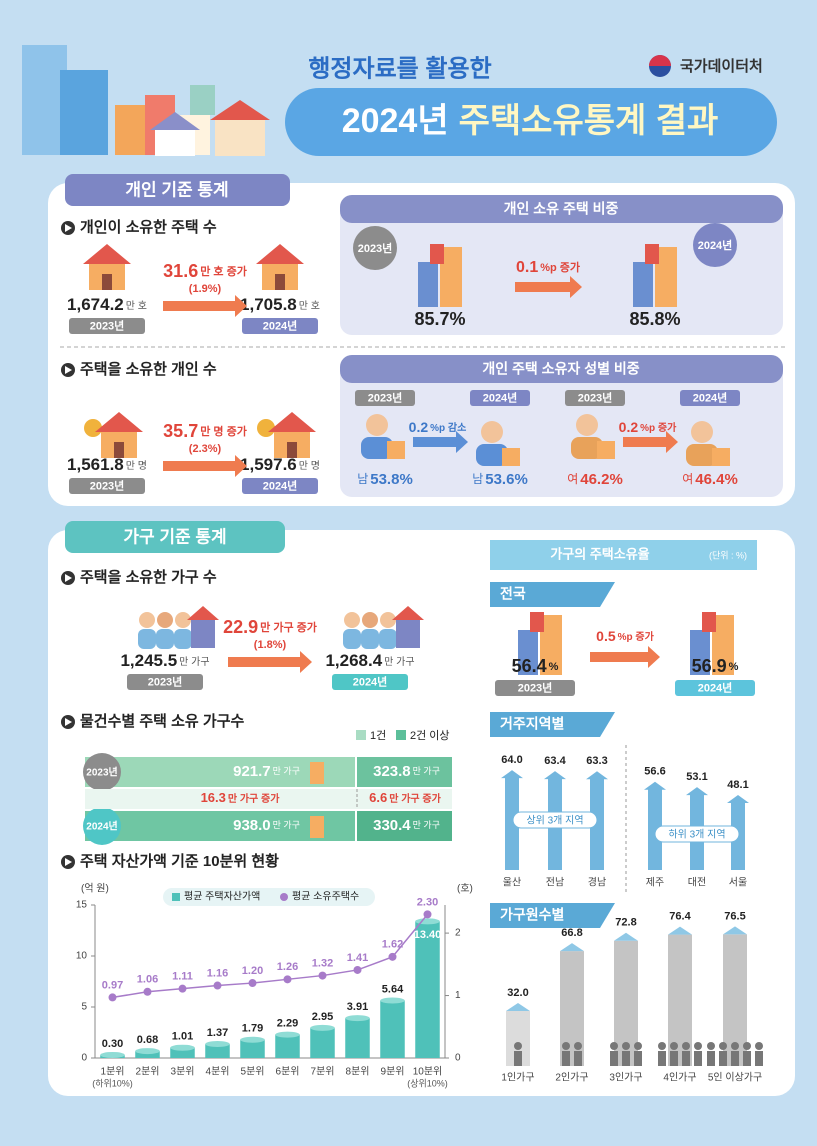  I want to click on data-label: 0.68, so click(147, 1040).